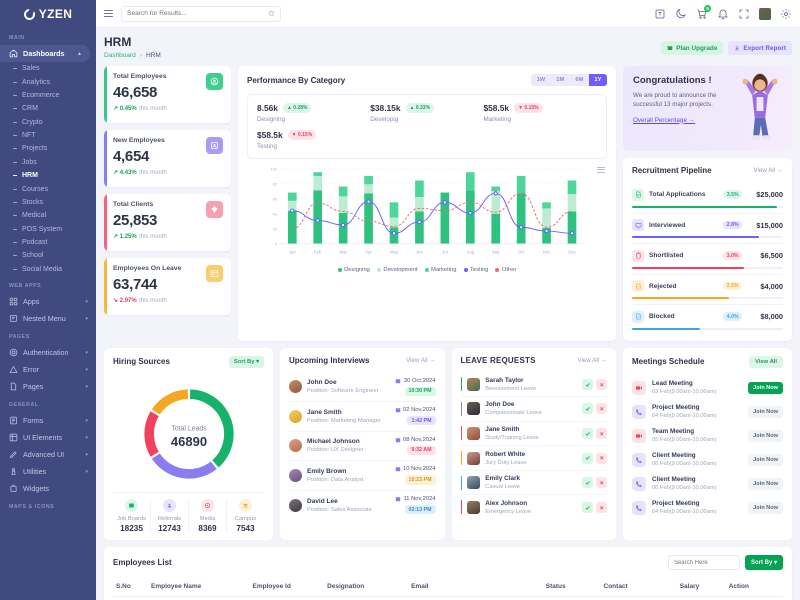 The width and height of the screenshot is (800, 600). What do you see at coordinates (592, 360) in the screenshot?
I see `leaves-view-all: View All →` at bounding box center [592, 360].